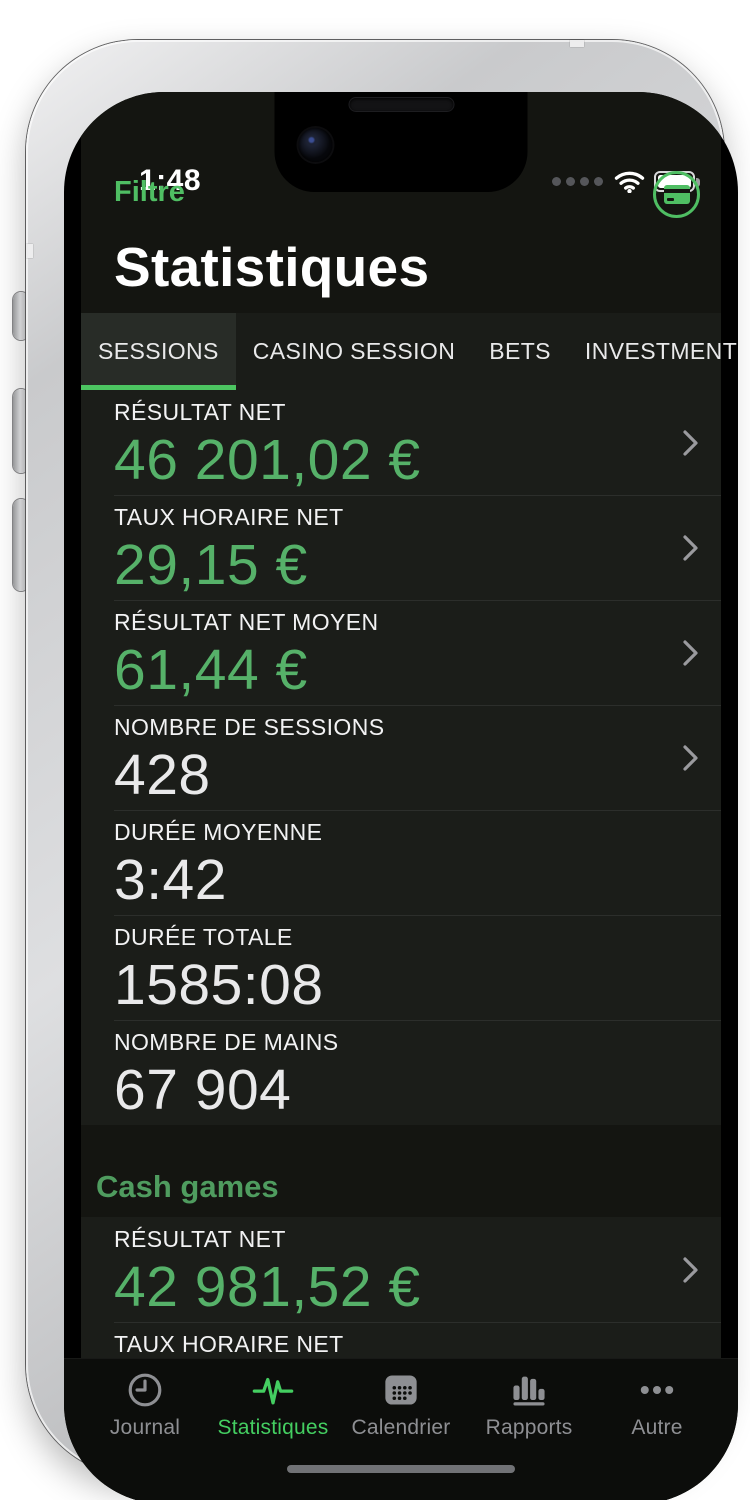 The width and height of the screenshot is (750, 1500). I want to click on tabbar-label: Rapports, so click(529, 1427).